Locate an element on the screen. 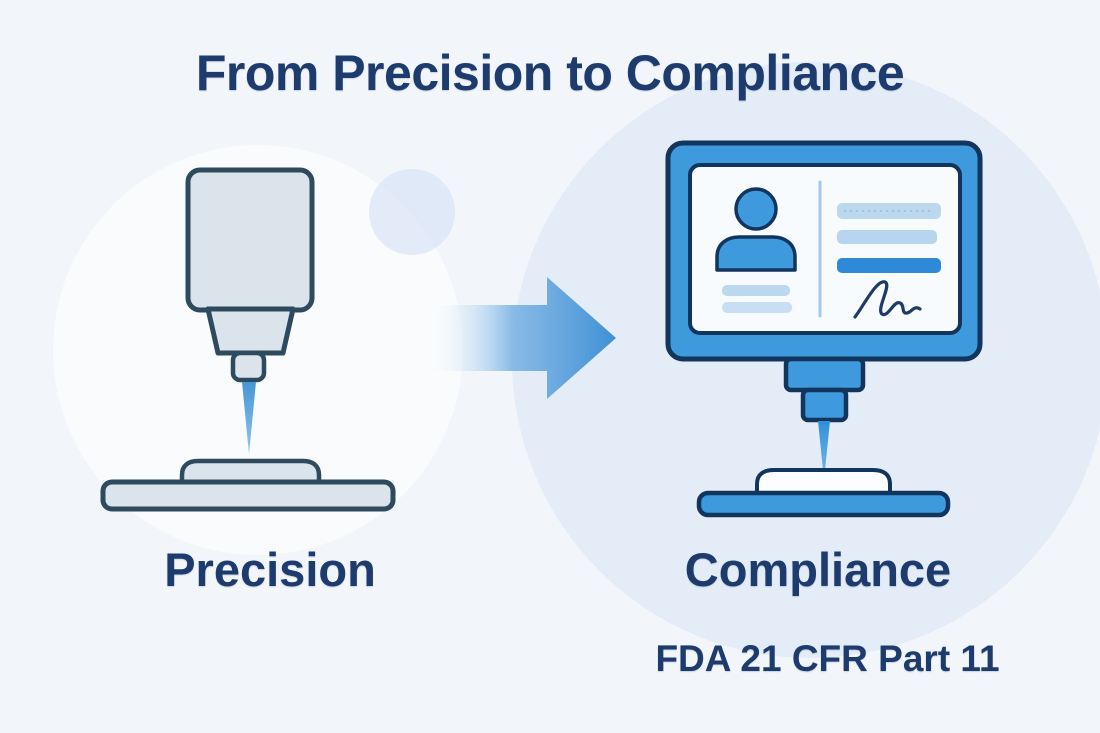 This screenshot has width=1100, height=733. arrow-shape is located at coordinates (521, 338).